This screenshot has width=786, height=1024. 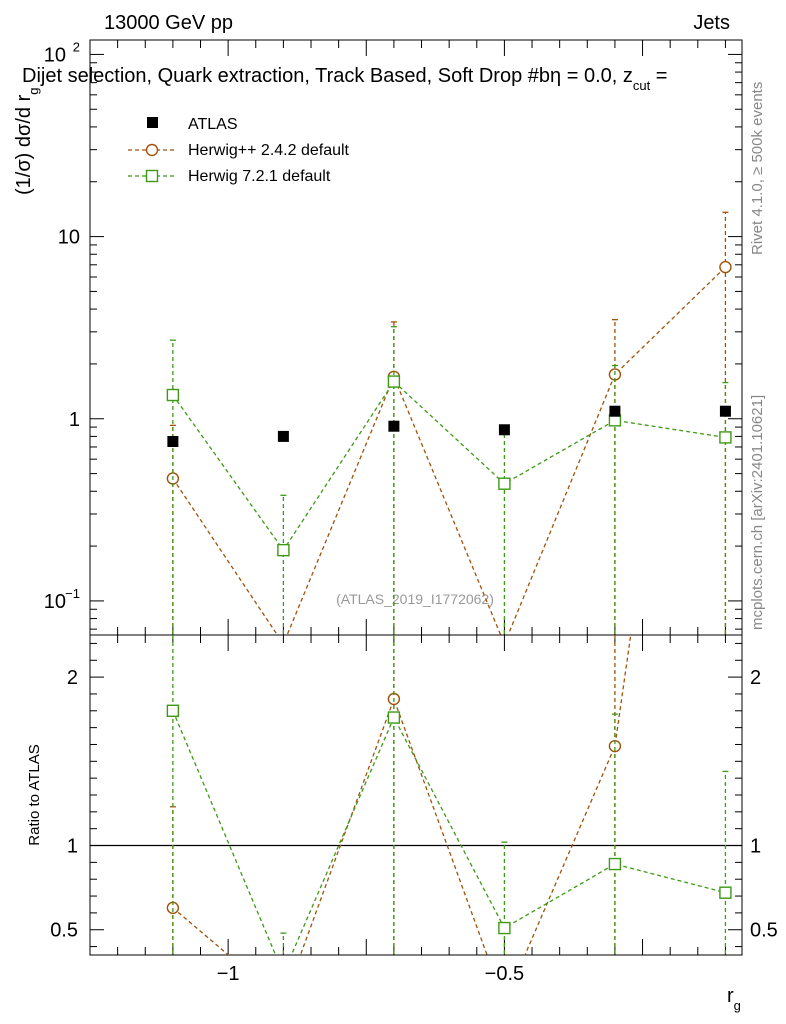 I want to click on plot-title-end: =, so click(x=658, y=76).